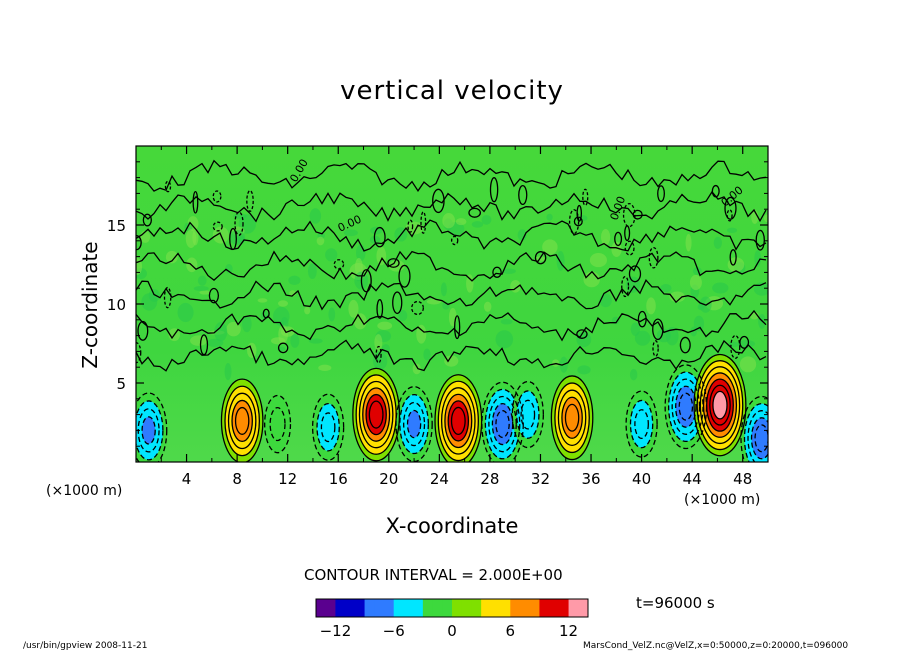 This screenshot has height=654, width=904. What do you see at coordinates (618, 208) in the screenshot?
I see `contour-value-label: 0.00` at bounding box center [618, 208].